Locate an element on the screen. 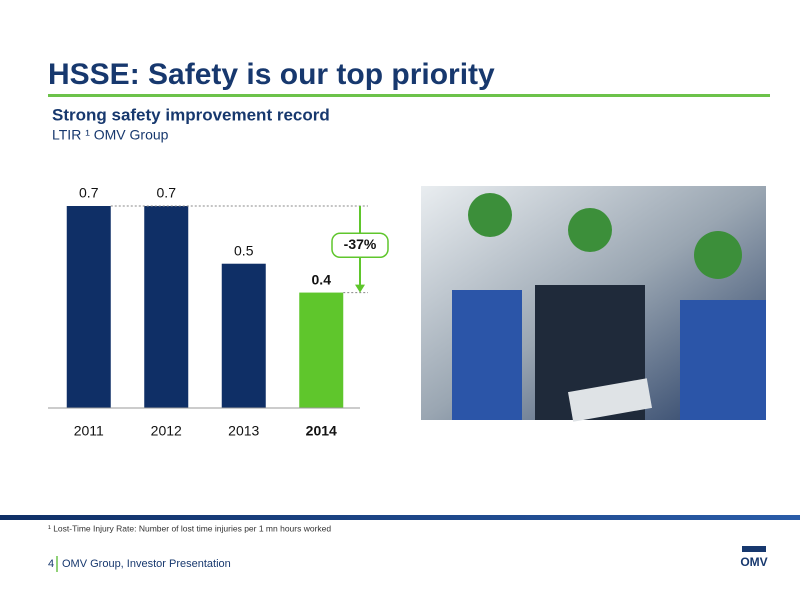 The image size is (800, 600). arrow-head is located at coordinates (360, 288).